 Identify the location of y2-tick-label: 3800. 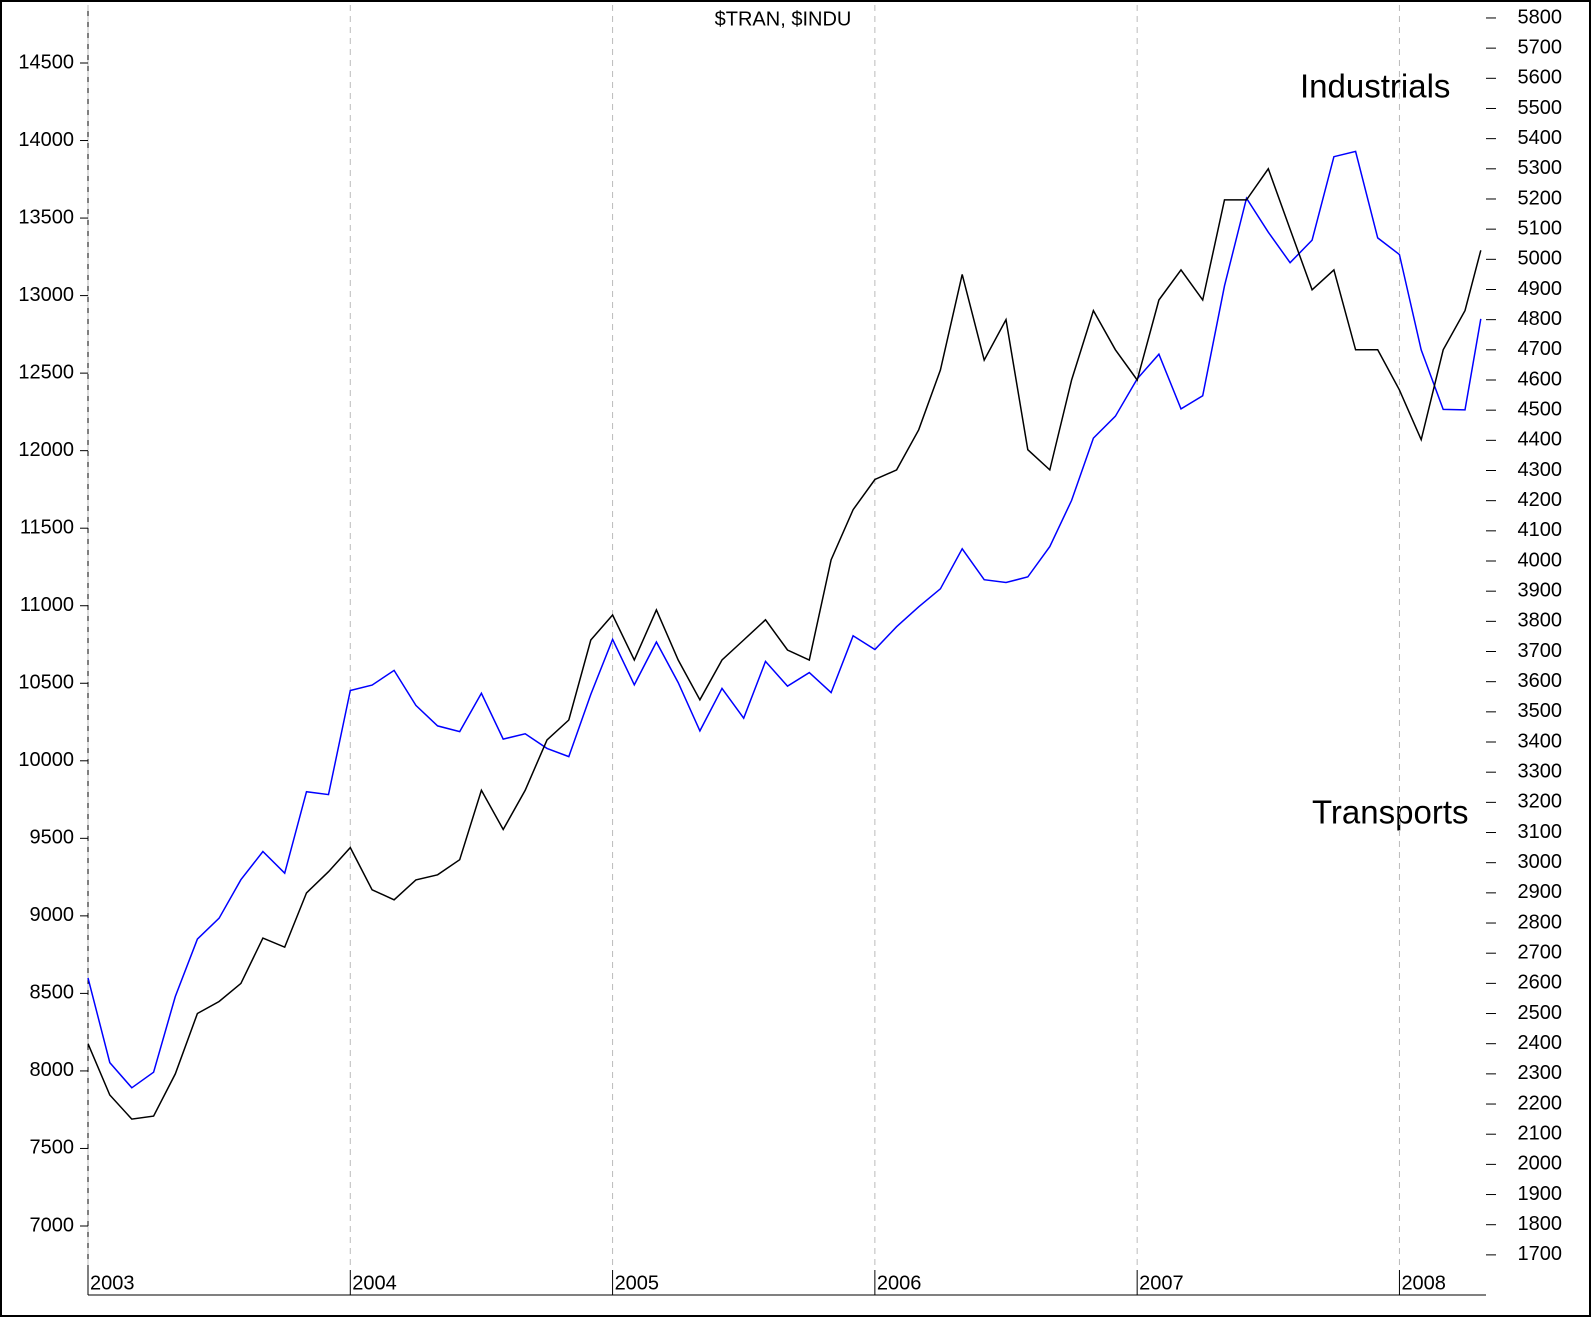
(1540, 621).